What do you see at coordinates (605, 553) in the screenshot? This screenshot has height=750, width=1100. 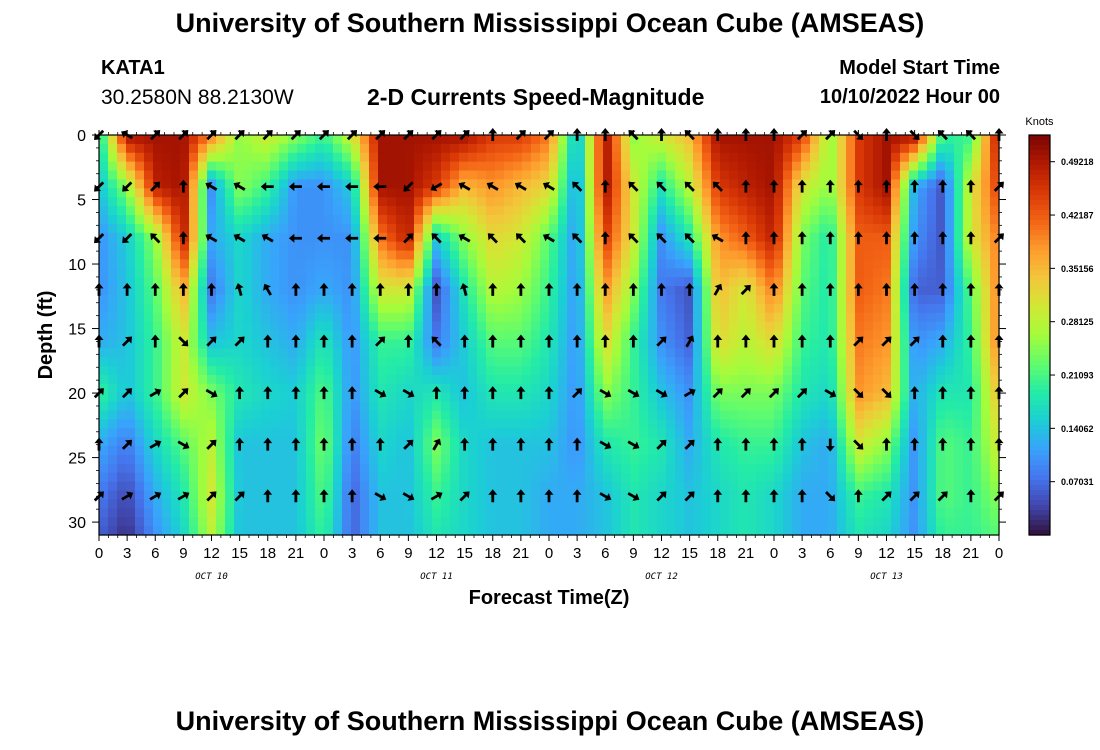 I see `x-tick-label: 6` at bounding box center [605, 553].